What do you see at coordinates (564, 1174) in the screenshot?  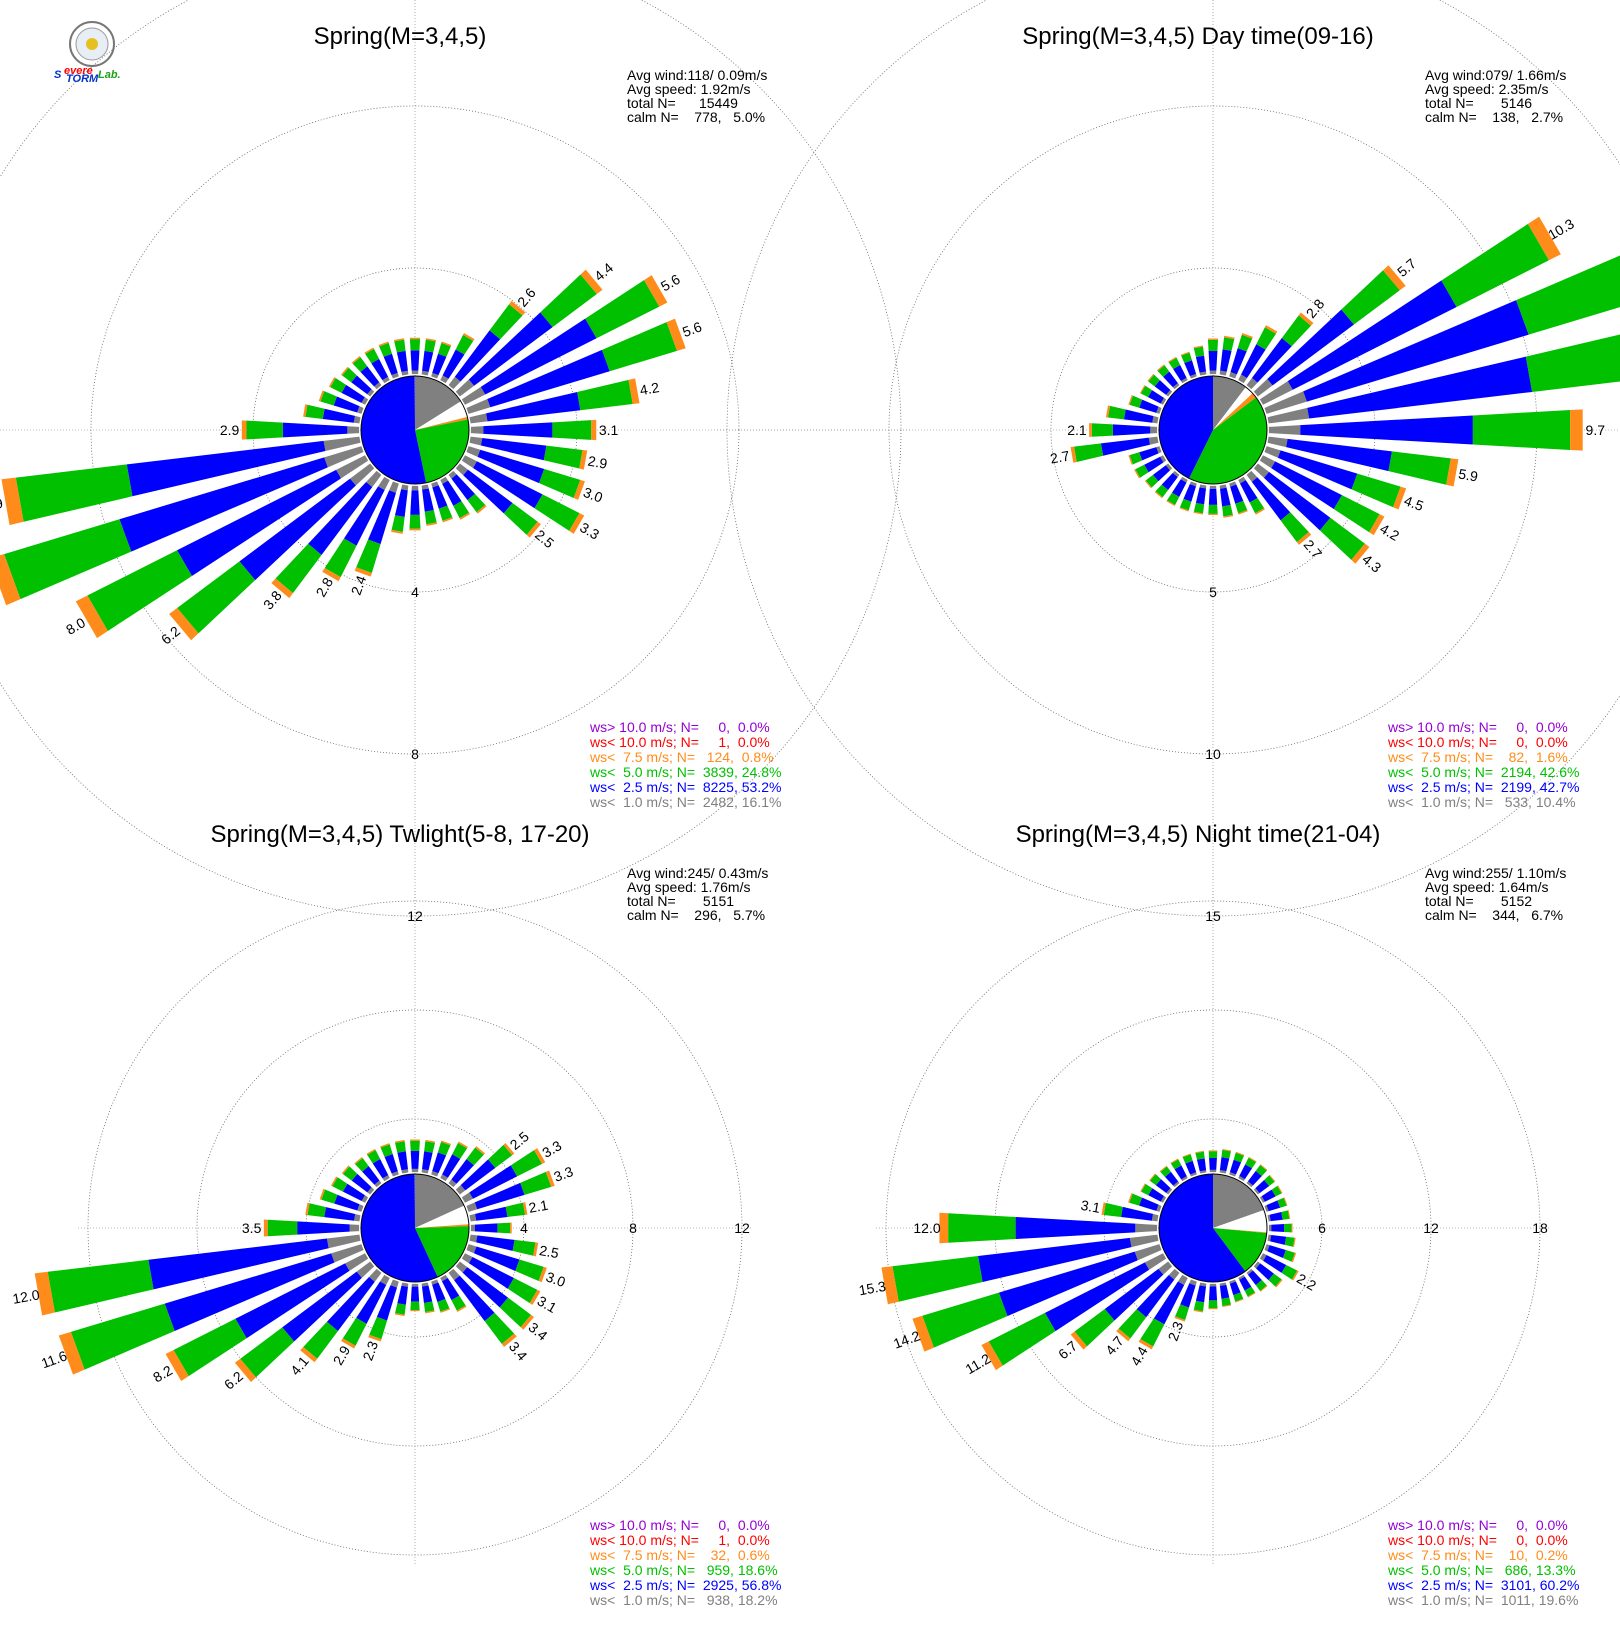 I see `sector-value-label: 3.3` at bounding box center [564, 1174].